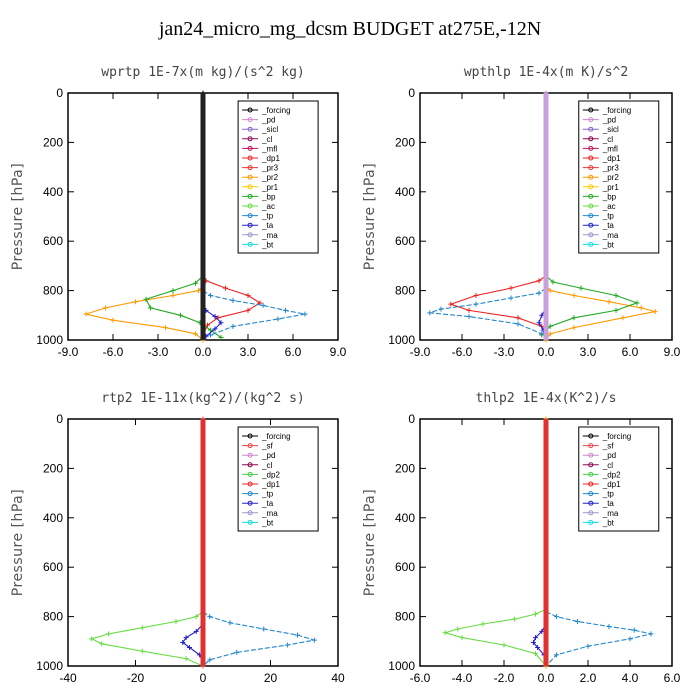 The width and height of the screenshot is (700, 700). Describe the element at coordinates (611, 168) in the screenshot. I see `panel-2-legend-label: _pr3` at that location.